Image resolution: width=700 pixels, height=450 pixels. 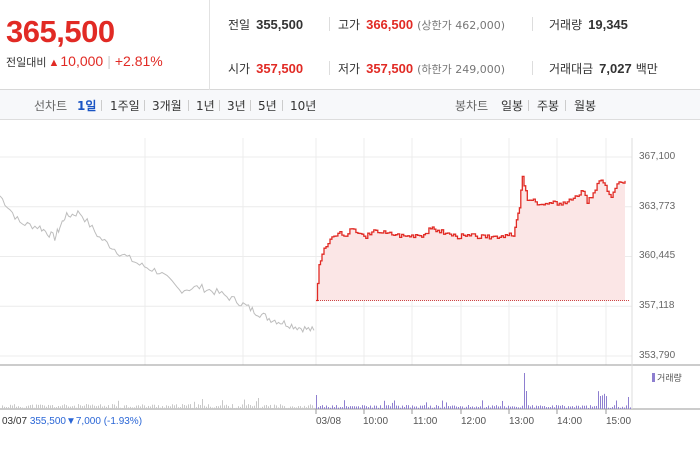 What do you see at coordinates (571, 69) in the screenshot?
I see `stat-label: 거래대금` at bounding box center [571, 69].